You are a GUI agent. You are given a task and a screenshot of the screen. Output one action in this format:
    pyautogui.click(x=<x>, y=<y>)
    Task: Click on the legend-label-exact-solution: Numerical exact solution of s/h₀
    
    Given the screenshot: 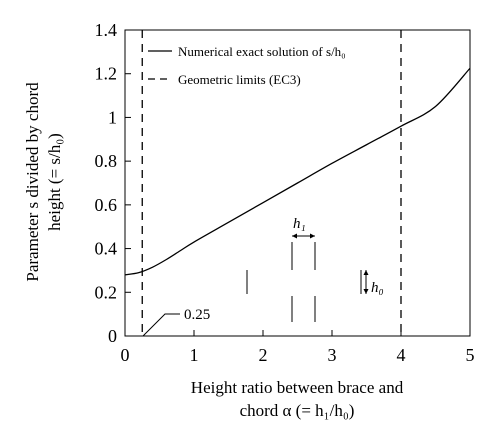 What is the action you would take?
    pyautogui.click(x=262, y=51)
    